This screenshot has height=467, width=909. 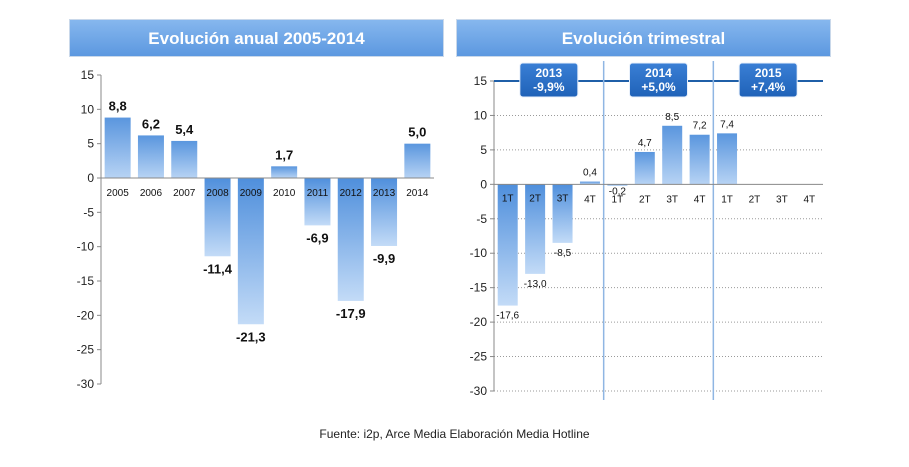 What do you see at coordinates (217, 193) in the screenshot?
I see `x-tick-label: 2008` at bounding box center [217, 193].